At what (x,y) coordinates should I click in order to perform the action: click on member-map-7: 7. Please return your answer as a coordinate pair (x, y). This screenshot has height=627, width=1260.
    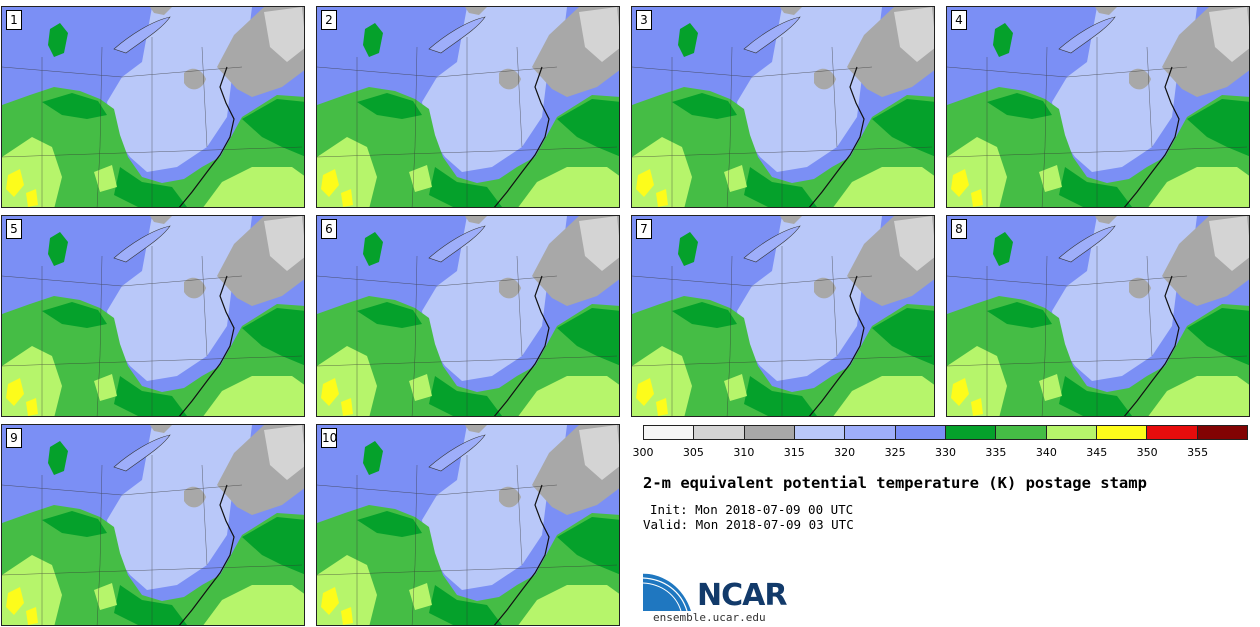
    Looking at the image, I should click on (783, 316).